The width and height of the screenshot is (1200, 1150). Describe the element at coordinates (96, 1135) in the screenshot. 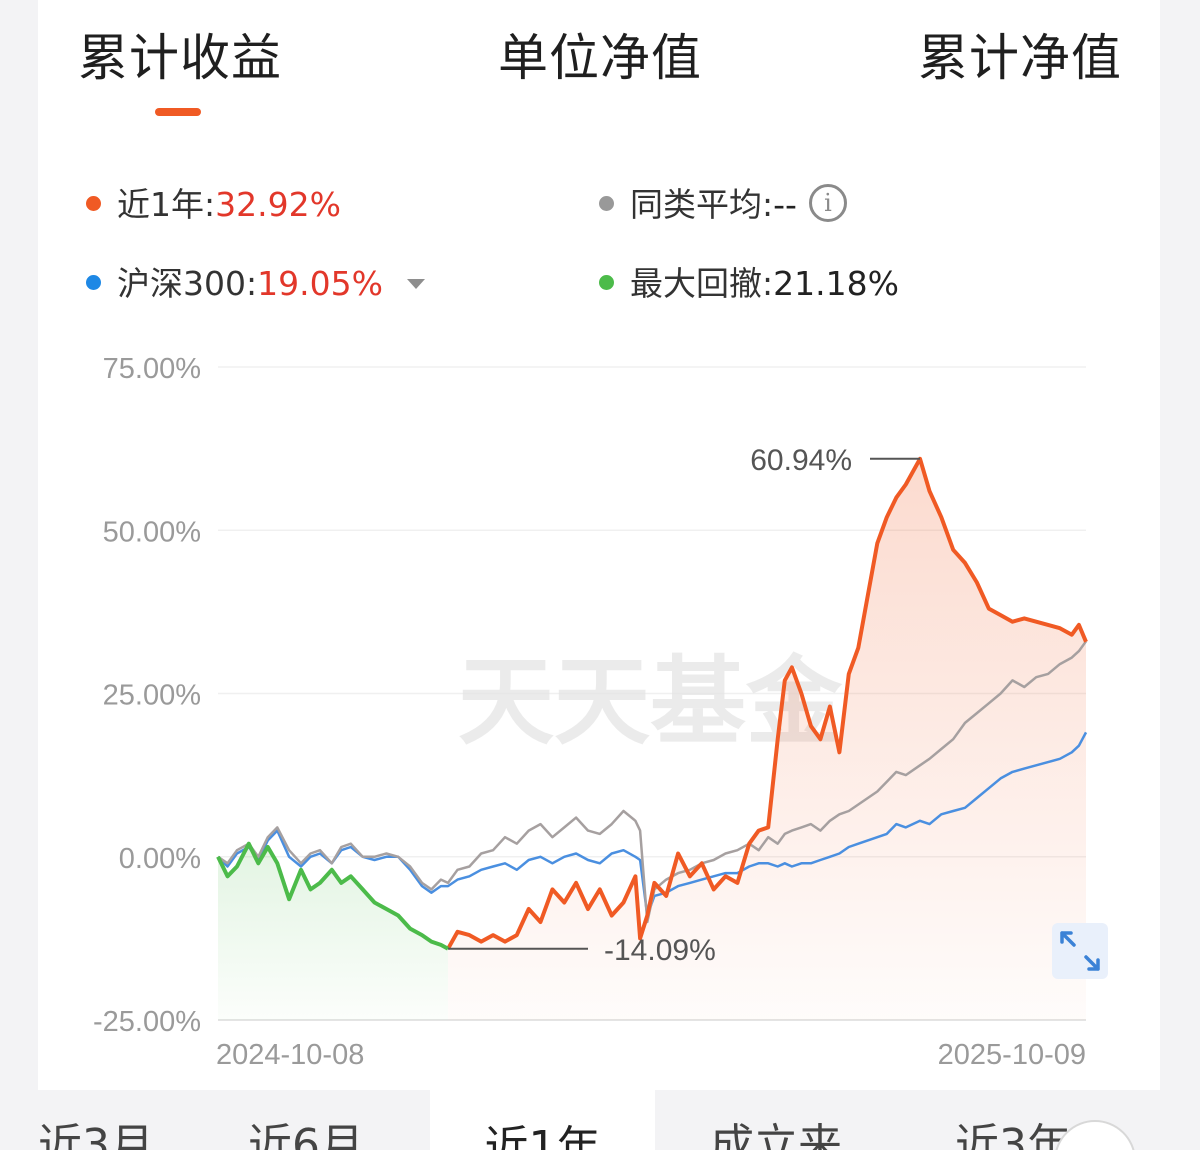

I see `range-tab-3m: 近3月` at that location.